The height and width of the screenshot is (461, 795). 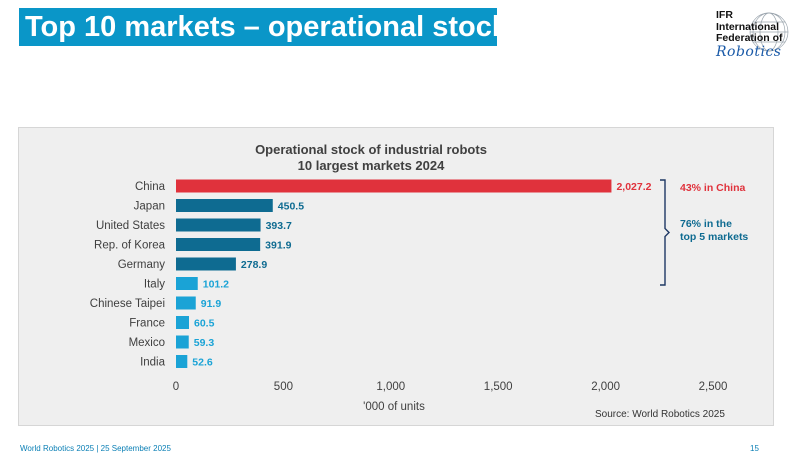 What do you see at coordinates (204, 343) in the screenshot?
I see `value-label: 59.3` at bounding box center [204, 343].